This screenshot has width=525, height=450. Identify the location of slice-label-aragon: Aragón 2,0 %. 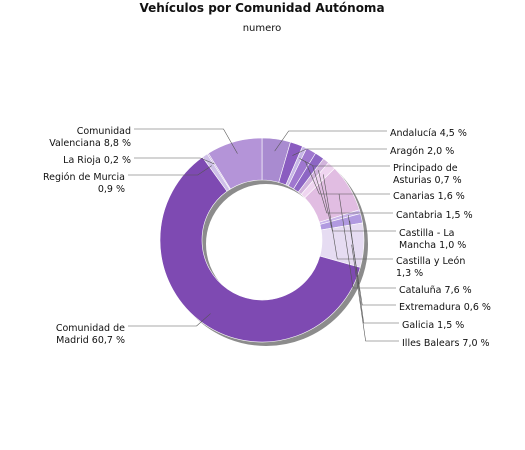
(422, 151).